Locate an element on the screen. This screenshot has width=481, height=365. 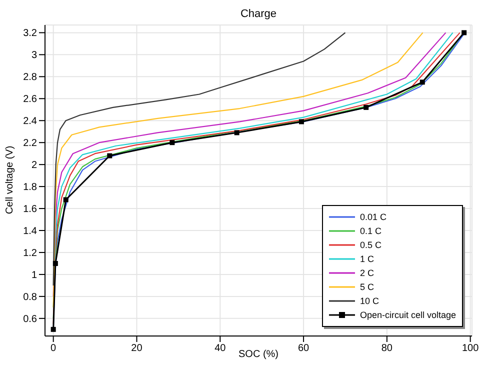
legend-label: 0.1 C is located at coordinates (371, 231).